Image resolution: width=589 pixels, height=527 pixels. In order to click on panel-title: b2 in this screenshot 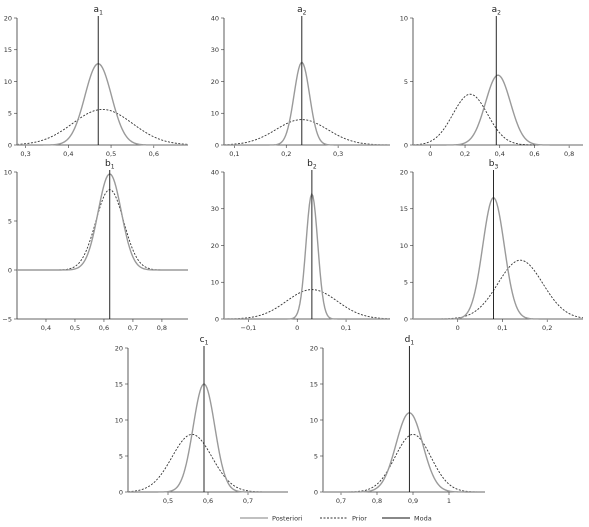, I will do `click(312, 165)`.